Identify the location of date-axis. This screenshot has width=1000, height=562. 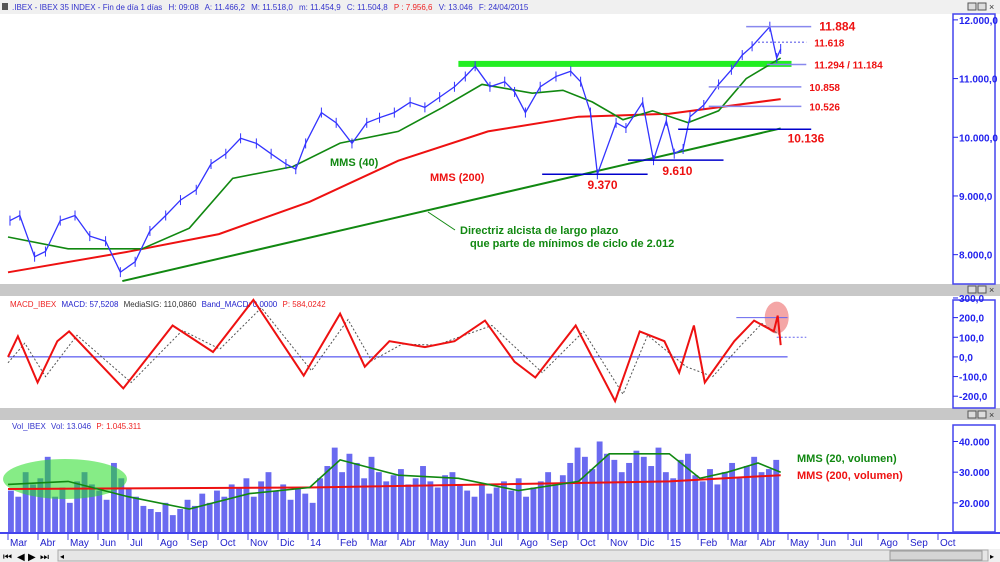
(500, 540).